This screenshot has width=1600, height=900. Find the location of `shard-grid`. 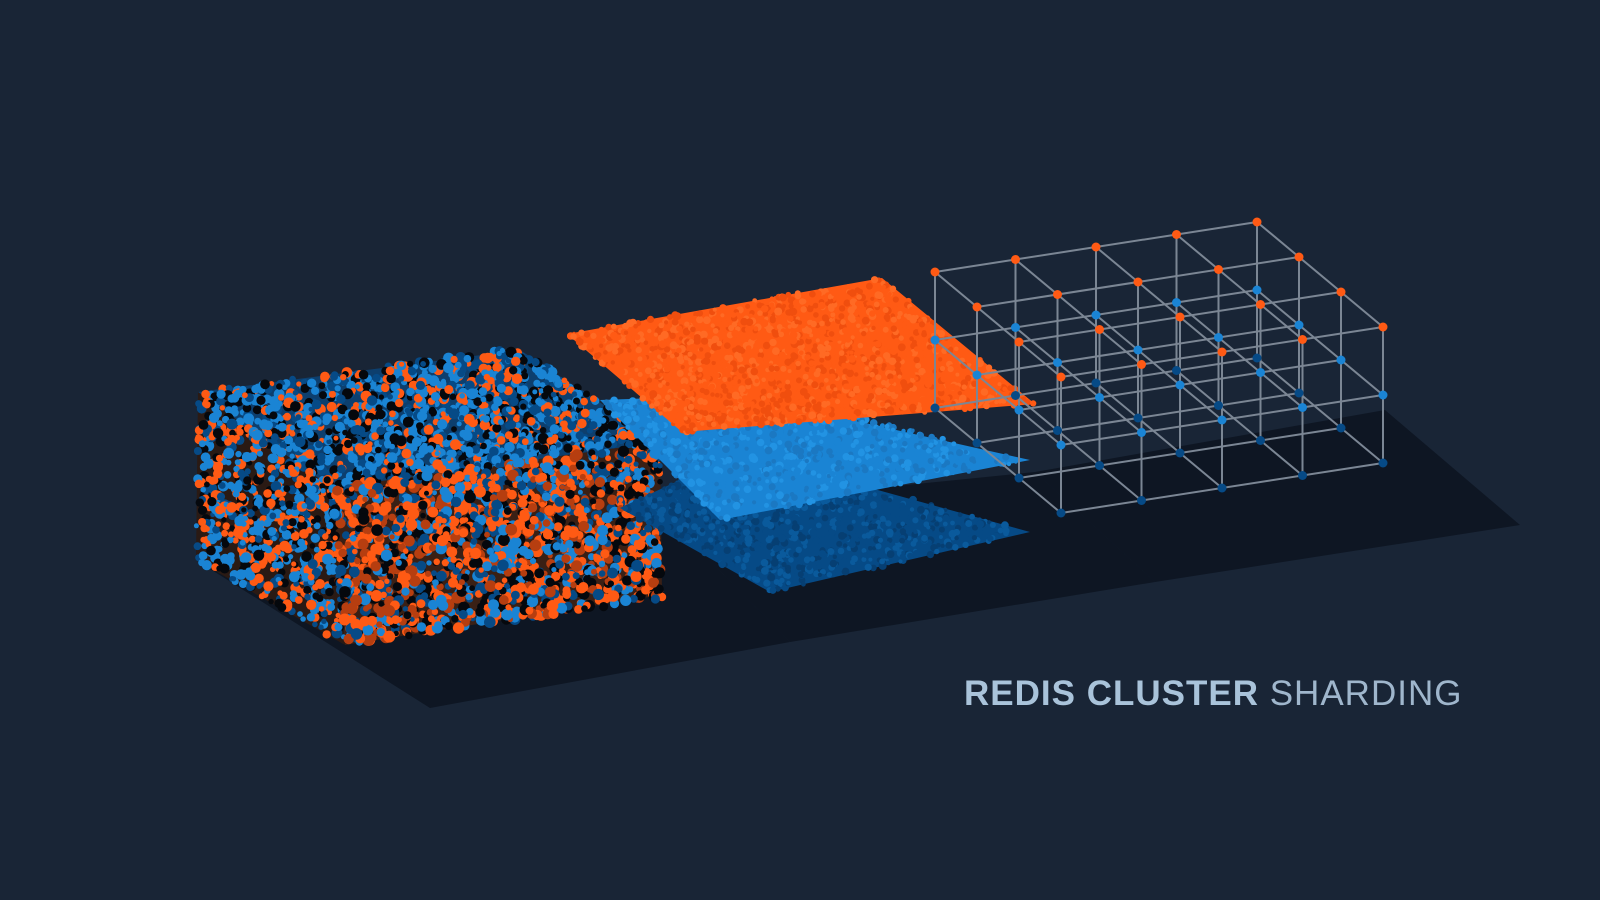

shard-grid is located at coordinates (1159, 367).